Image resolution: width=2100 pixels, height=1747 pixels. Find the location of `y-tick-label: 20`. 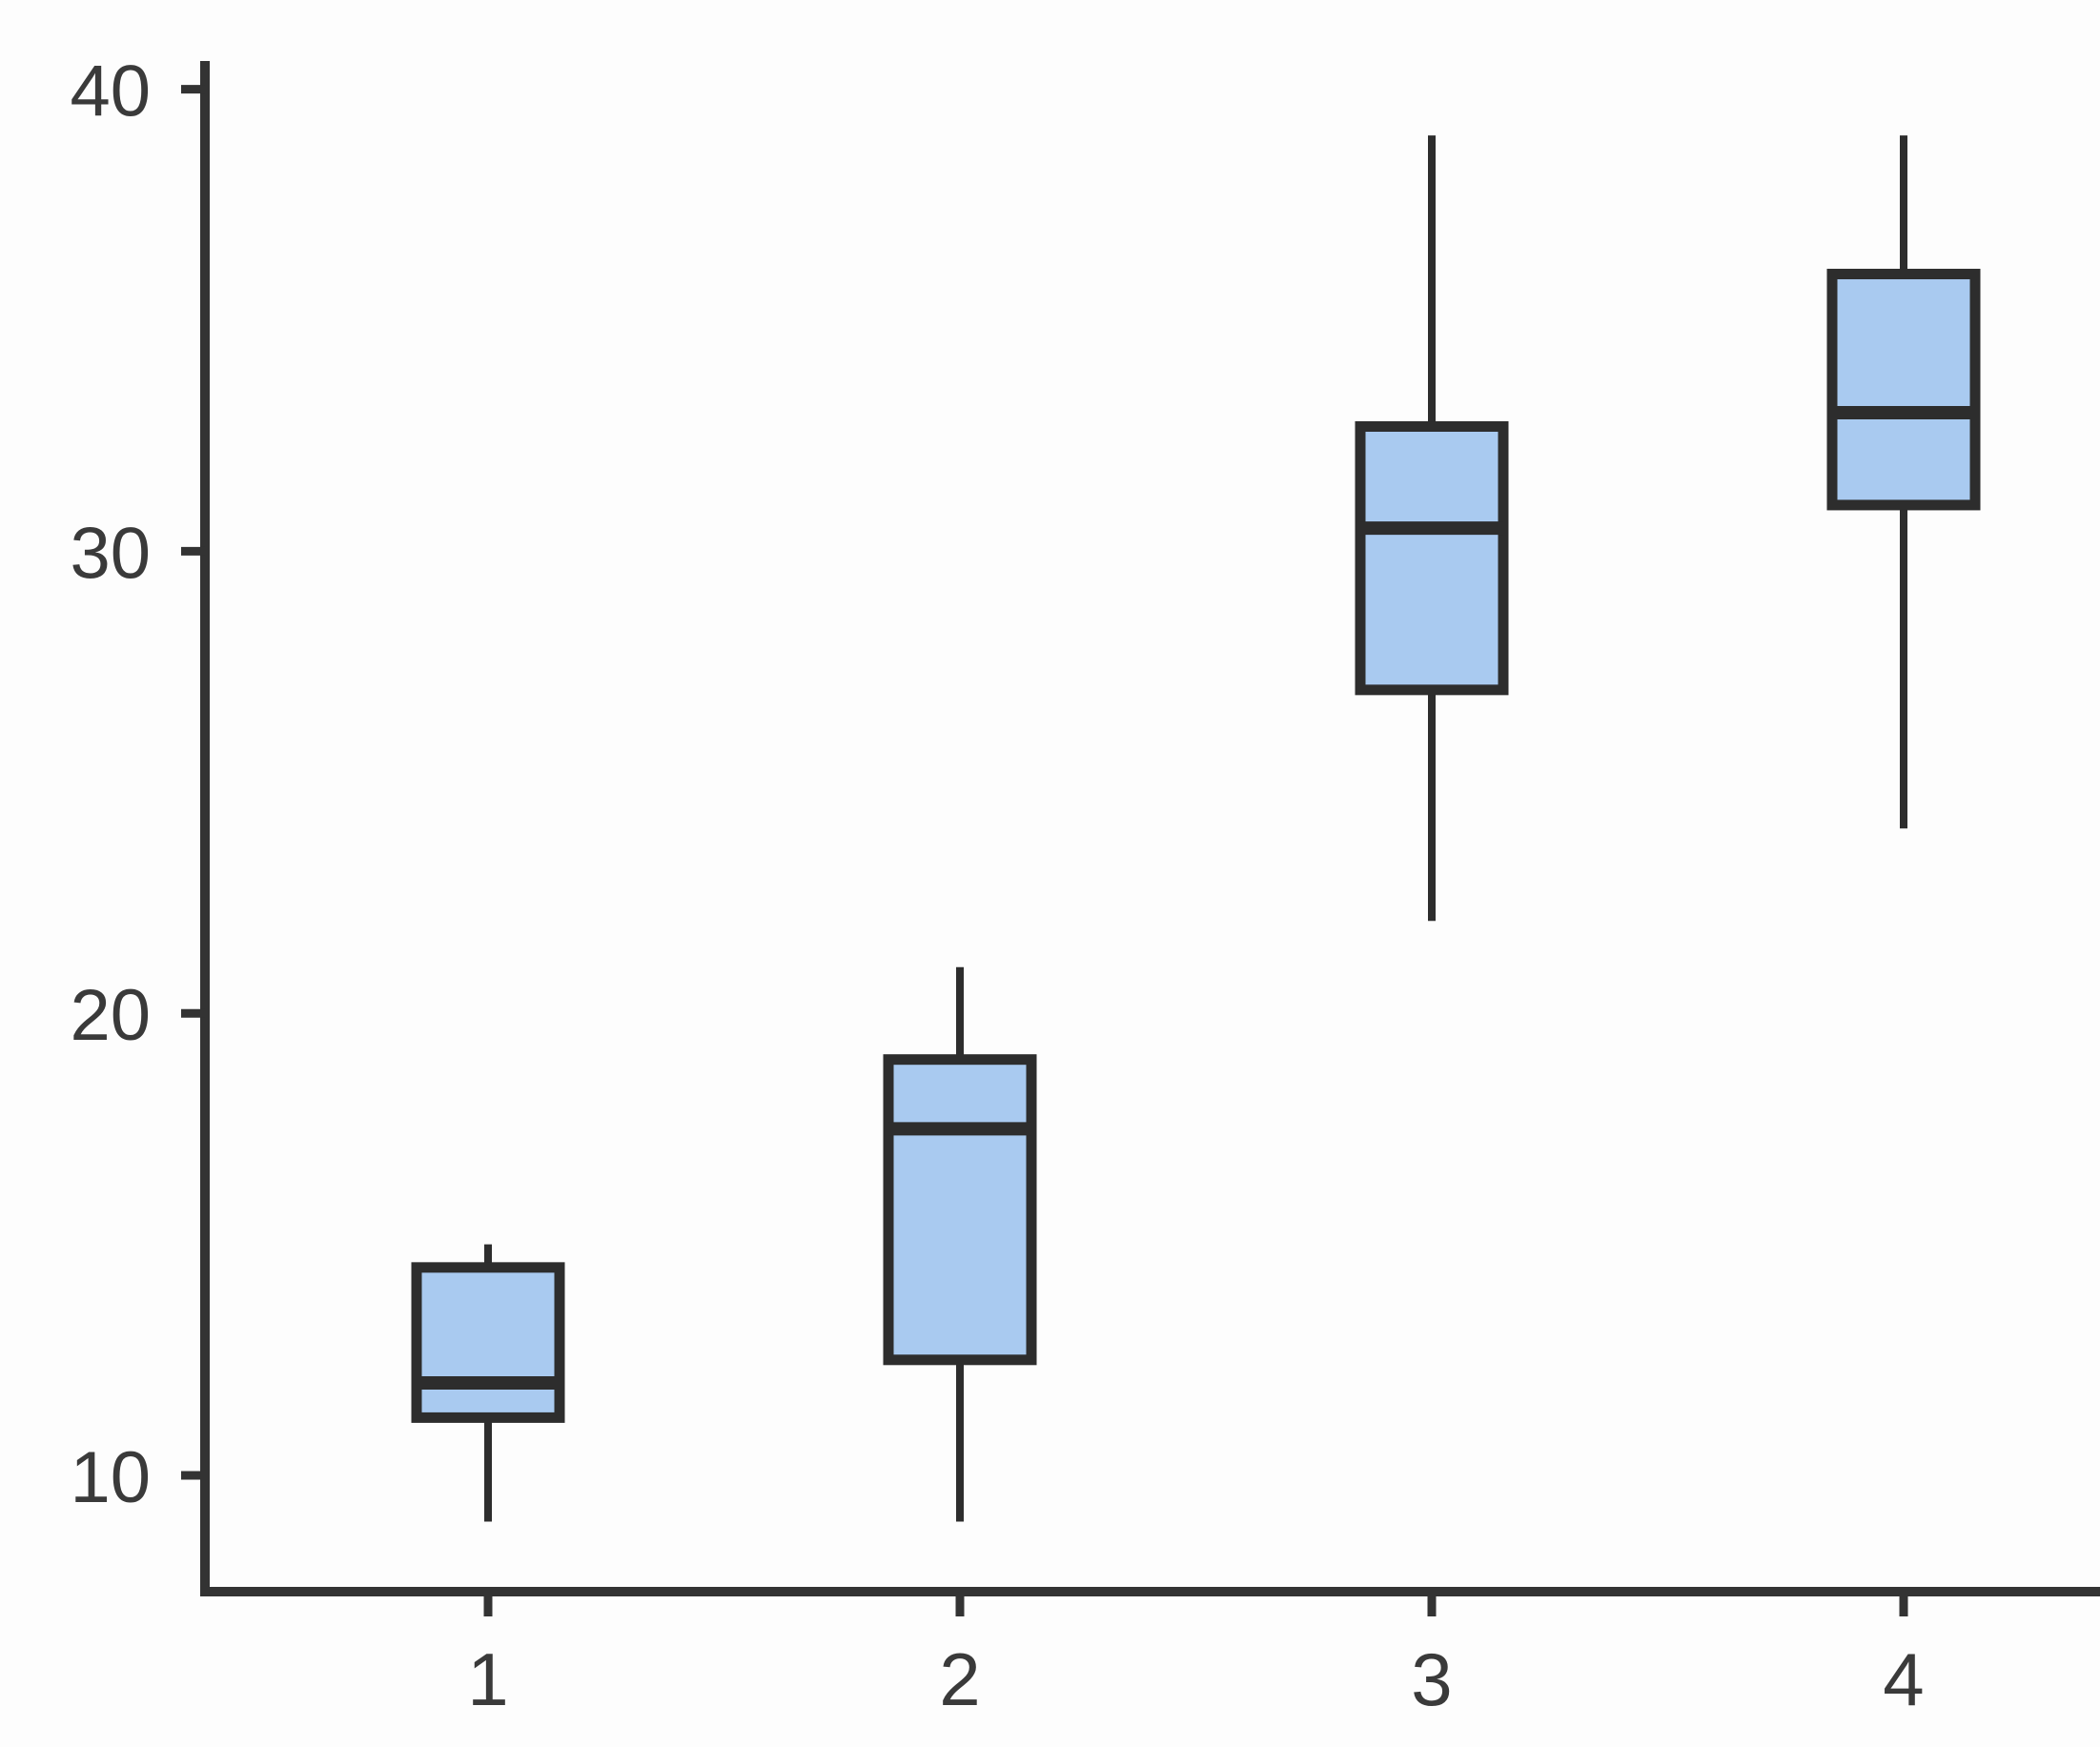

y-tick-label: 20 is located at coordinates (110, 1015).